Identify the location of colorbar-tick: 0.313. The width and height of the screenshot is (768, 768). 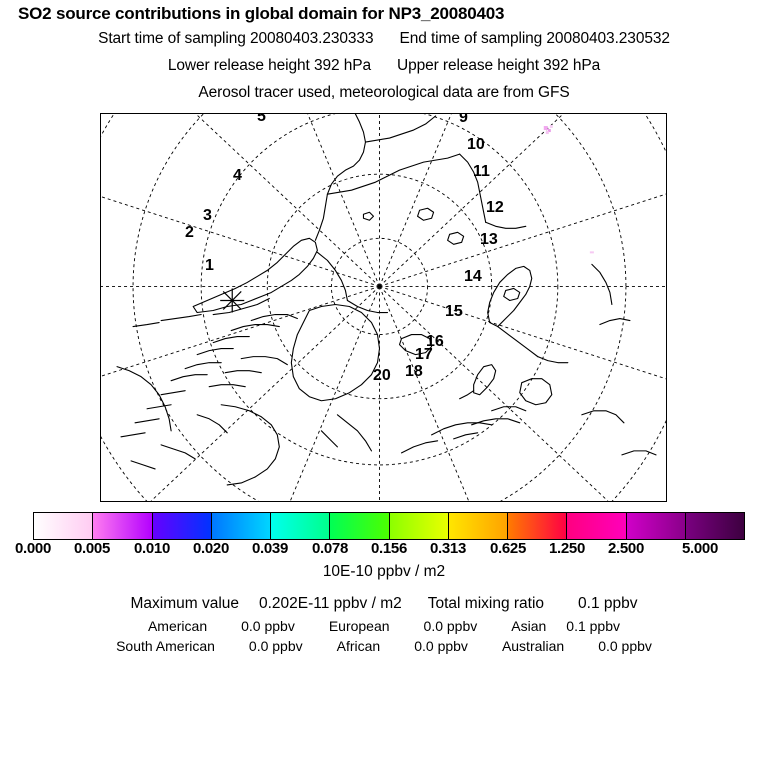
(448, 548).